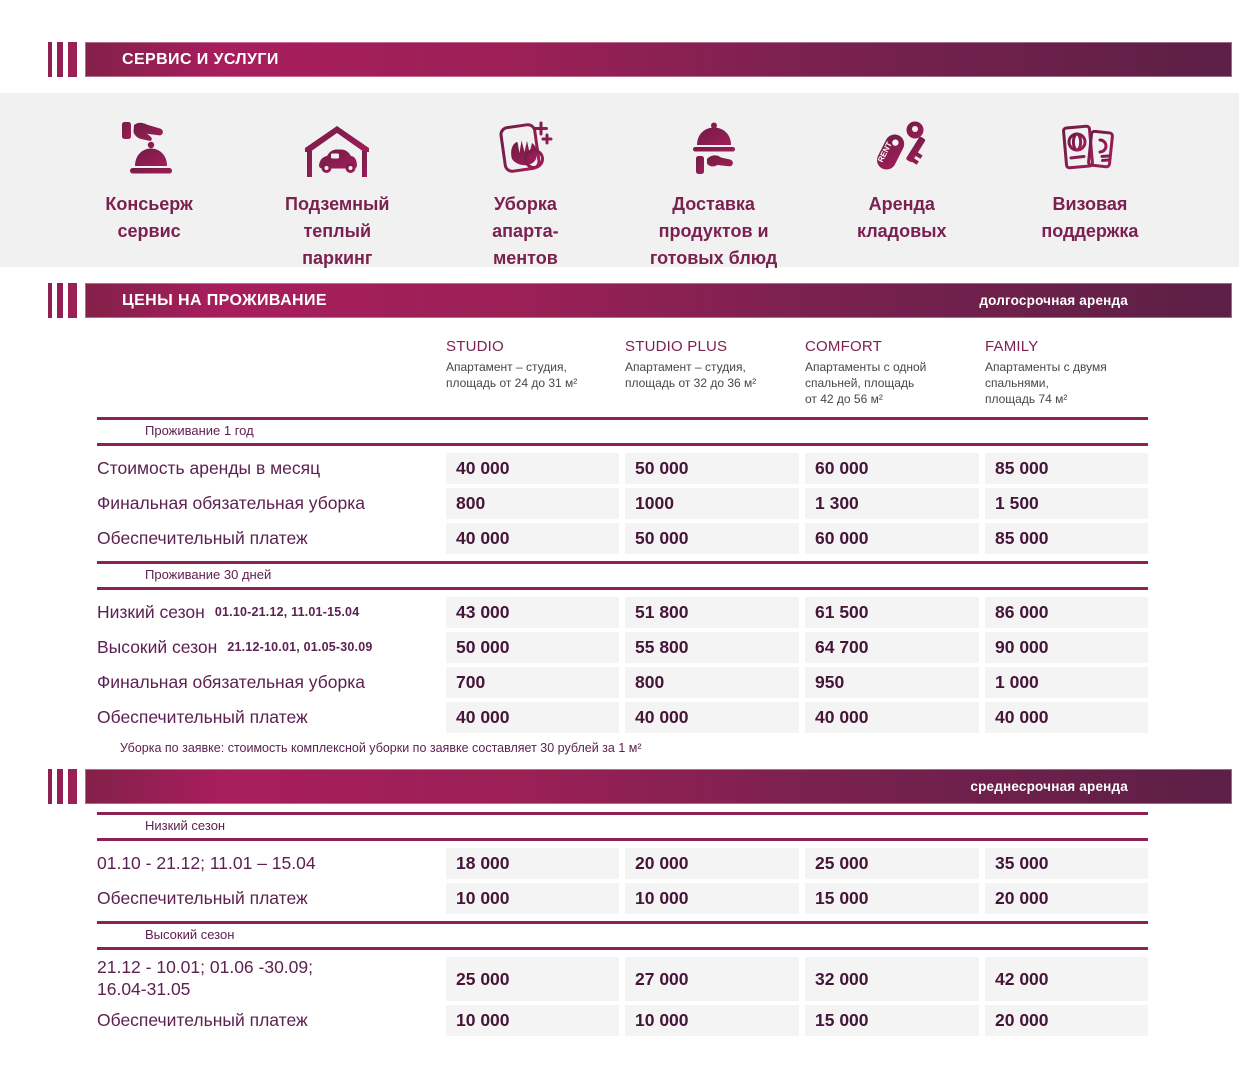 The image size is (1239, 1077). I want to click on midterm-badge: среднесрочная аренда, so click(1049, 787).